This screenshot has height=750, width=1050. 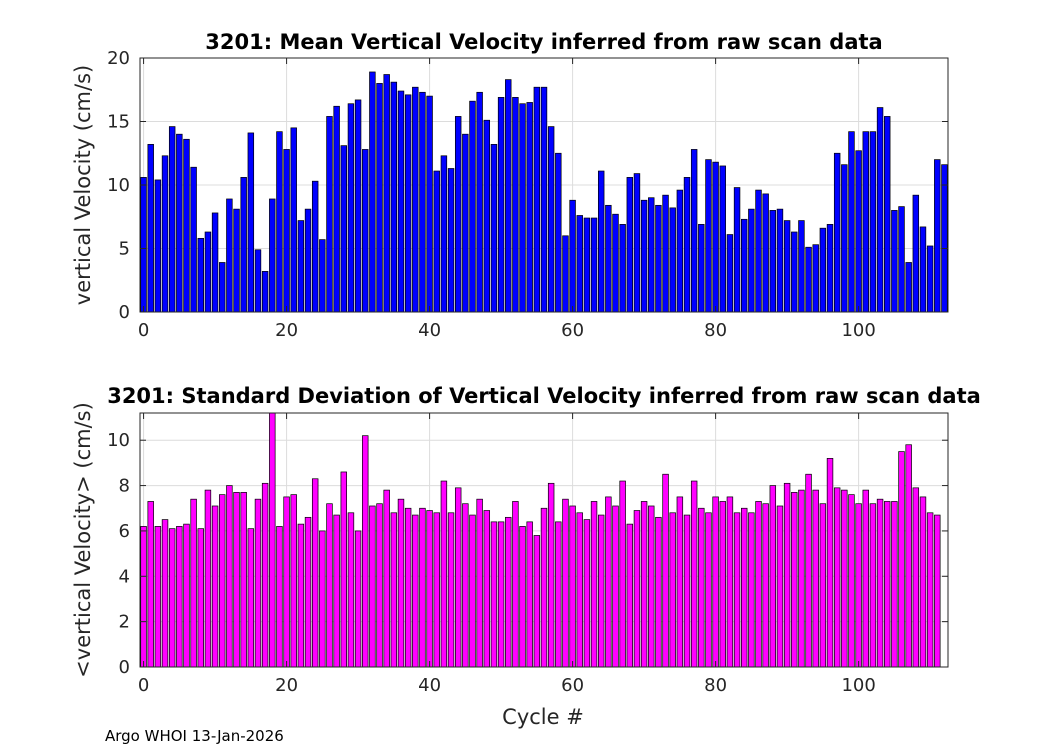 I want to click on x-tick-label: 80, so click(x=715, y=685).